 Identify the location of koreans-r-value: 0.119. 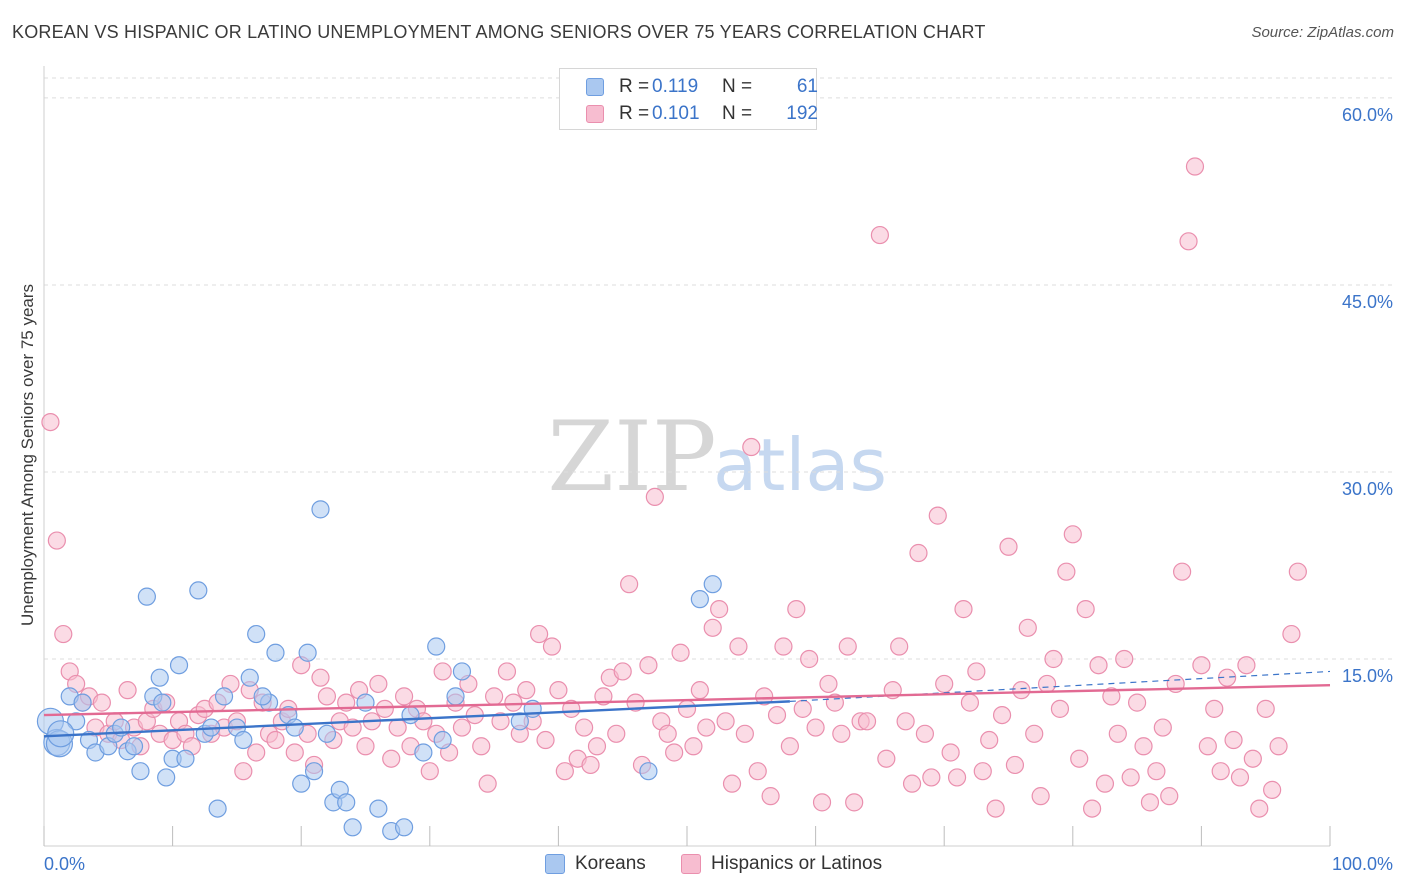
(675, 86).